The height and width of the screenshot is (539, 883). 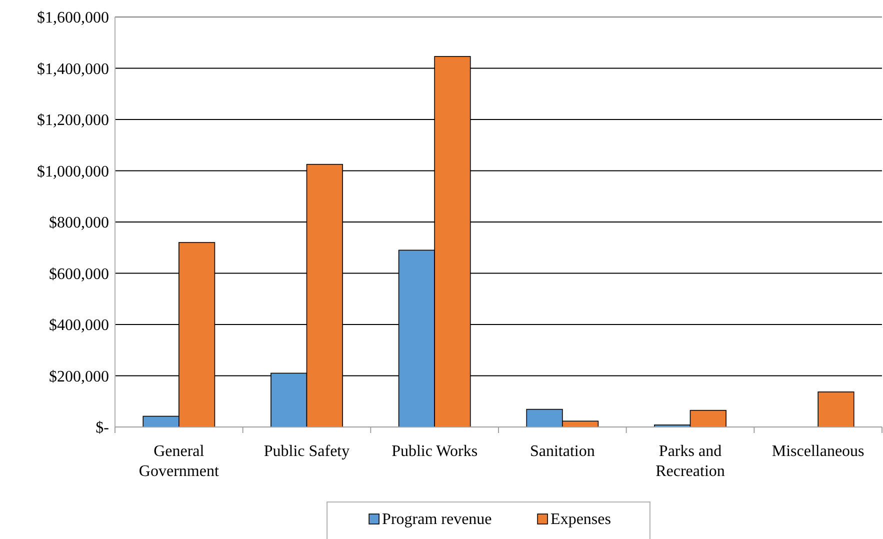 What do you see at coordinates (580, 519) in the screenshot?
I see `legend-label: Expenses` at bounding box center [580, 519].